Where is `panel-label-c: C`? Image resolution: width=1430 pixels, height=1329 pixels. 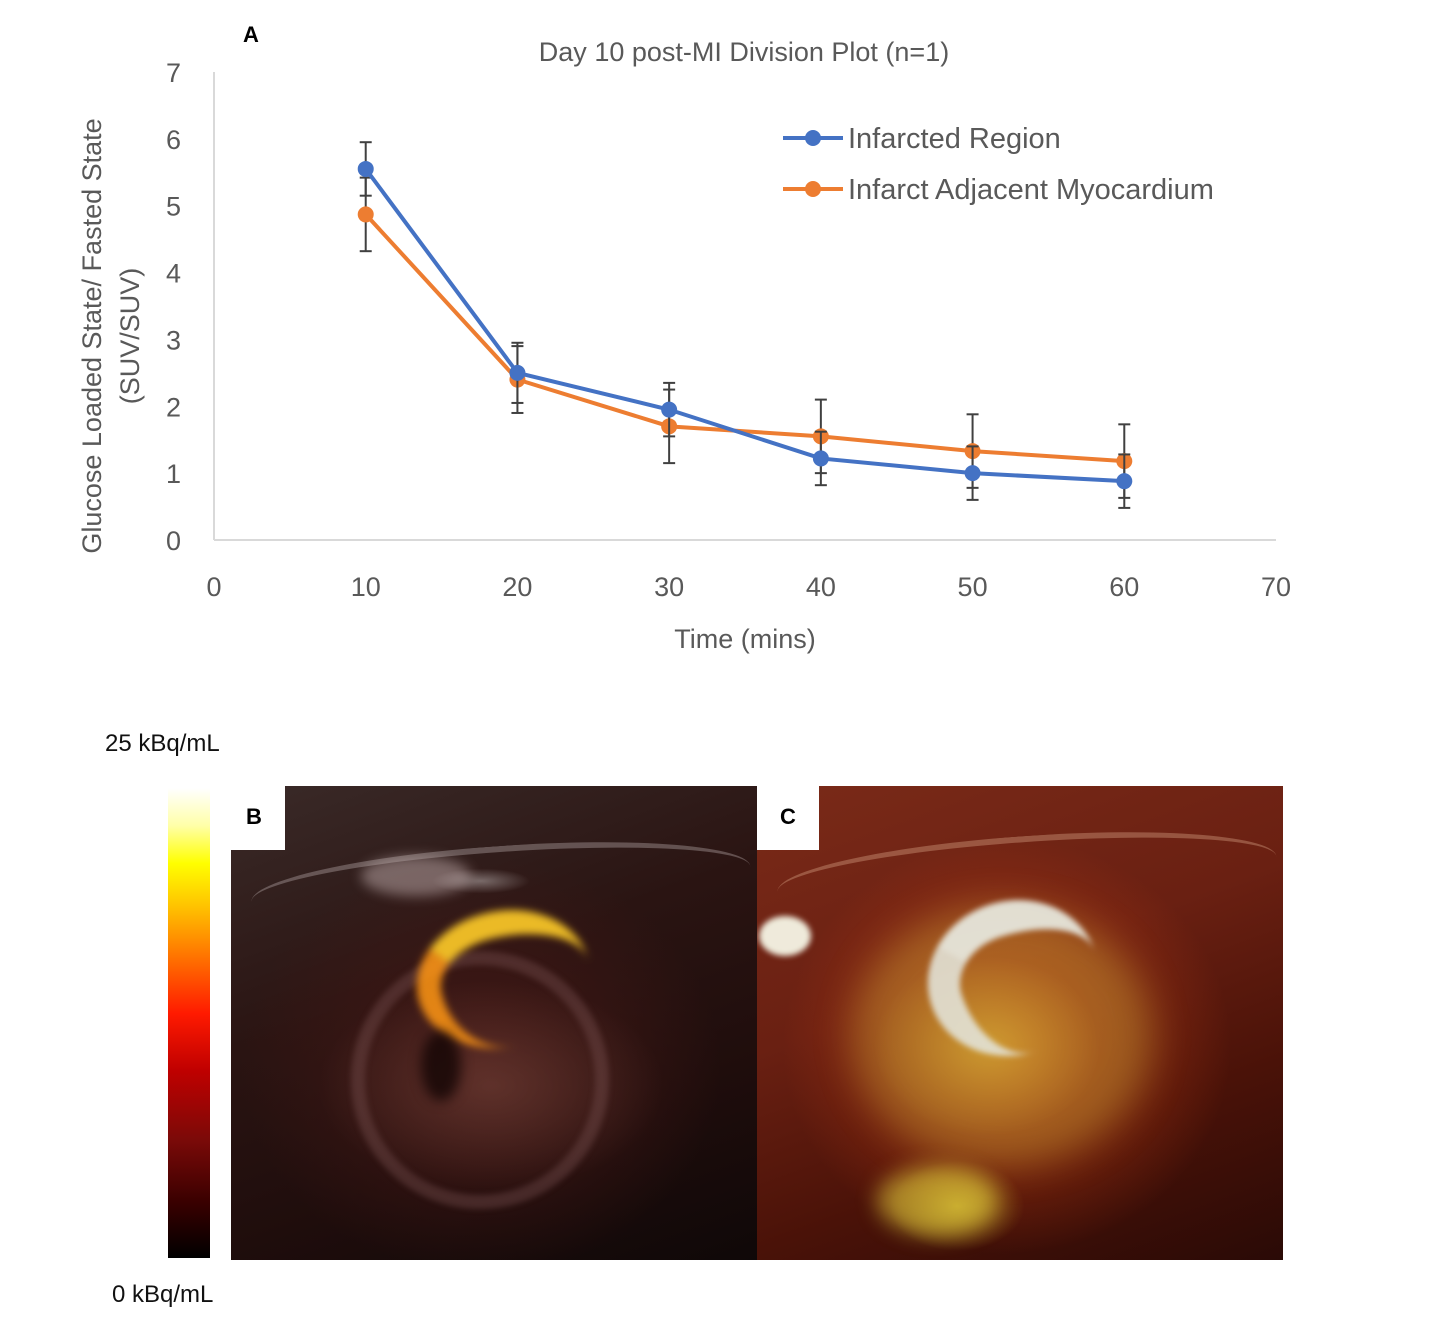
panel-label-c: C is located at coordinates (788, 816).